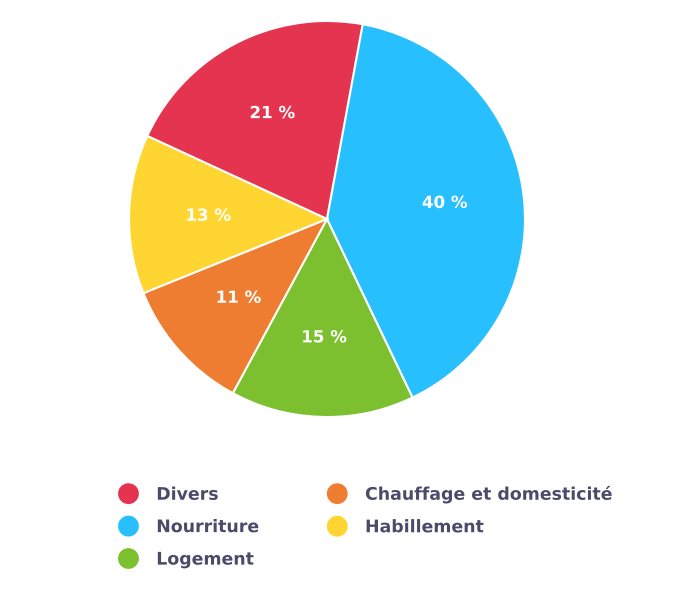 This screenshot has width=682, height=599. What do you see at coordinates (188, 493) in the screenshot?
I see `legend-label: Divers` at bounding box center [188, 493].